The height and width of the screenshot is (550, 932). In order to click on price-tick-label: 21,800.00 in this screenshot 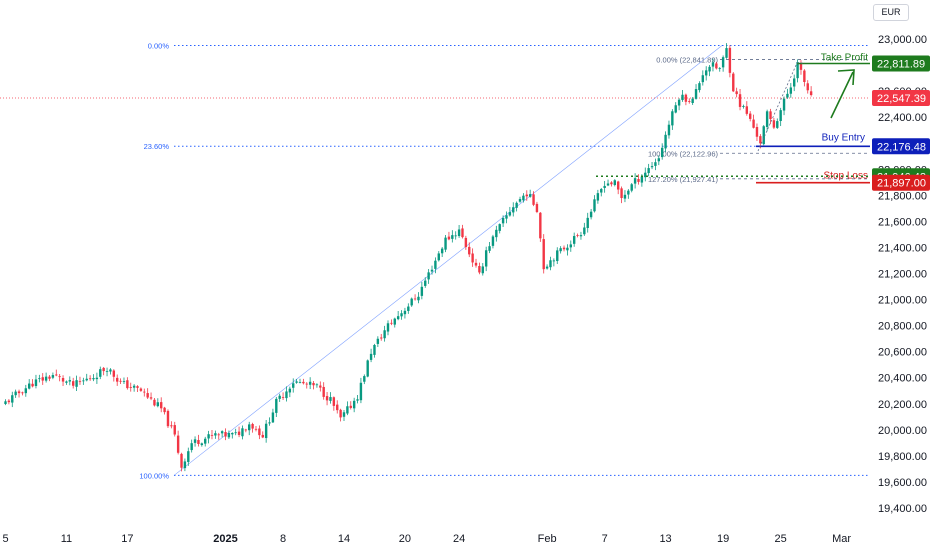, I will do `click(902, 196)`.